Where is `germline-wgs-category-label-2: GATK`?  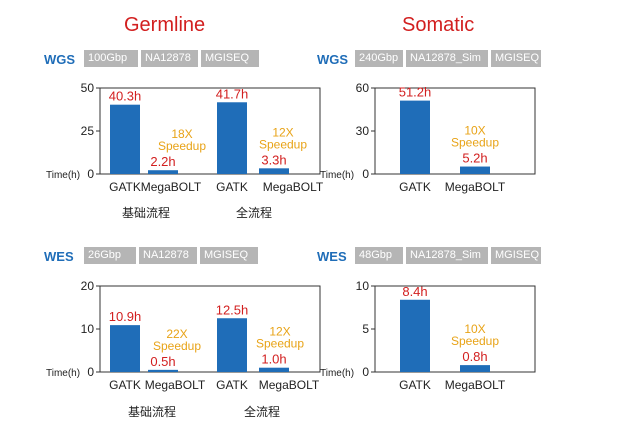
germline-wgs-category-label-2: GATK is located at coordinates (232, 187).